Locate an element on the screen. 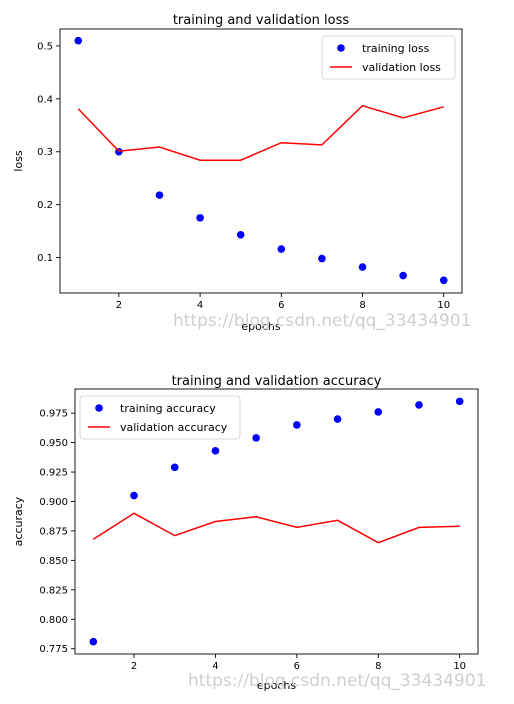 The width and height of the screenshot is (514, 704). y-tick-label: 0.950 is located at coordinates (53, 443).